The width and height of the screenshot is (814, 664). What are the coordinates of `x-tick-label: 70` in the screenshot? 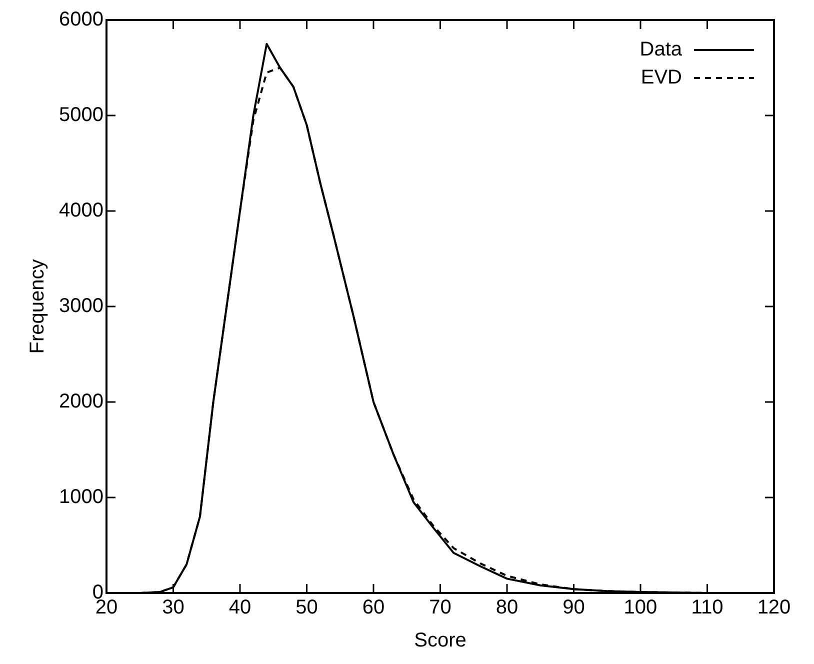 It's located at (440, 607).